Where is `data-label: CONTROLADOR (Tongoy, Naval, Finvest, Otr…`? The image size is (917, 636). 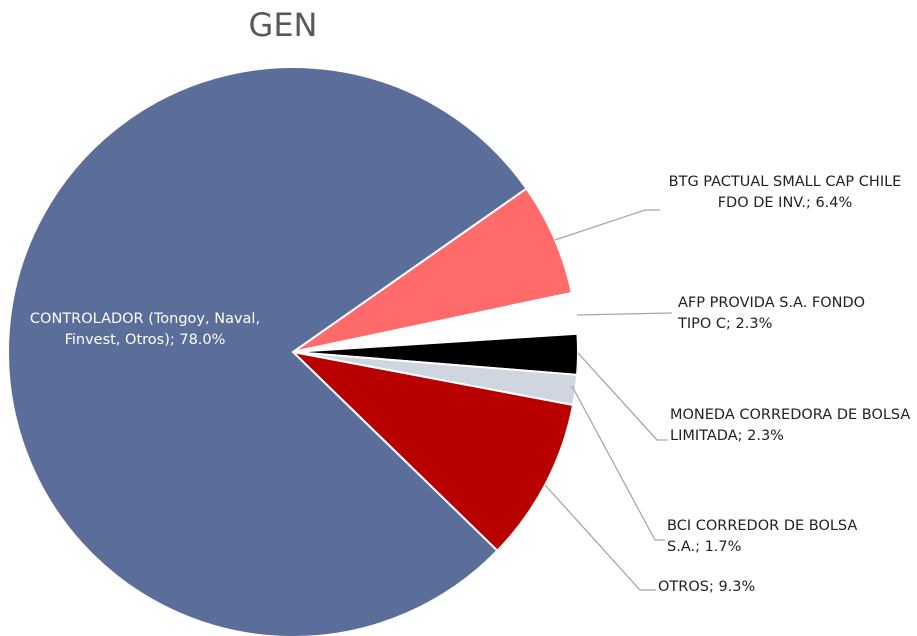 data-label: CONTROLADOR (Tongoy, Naval, Finvest, Otr… is located at coordinates (145, 329).